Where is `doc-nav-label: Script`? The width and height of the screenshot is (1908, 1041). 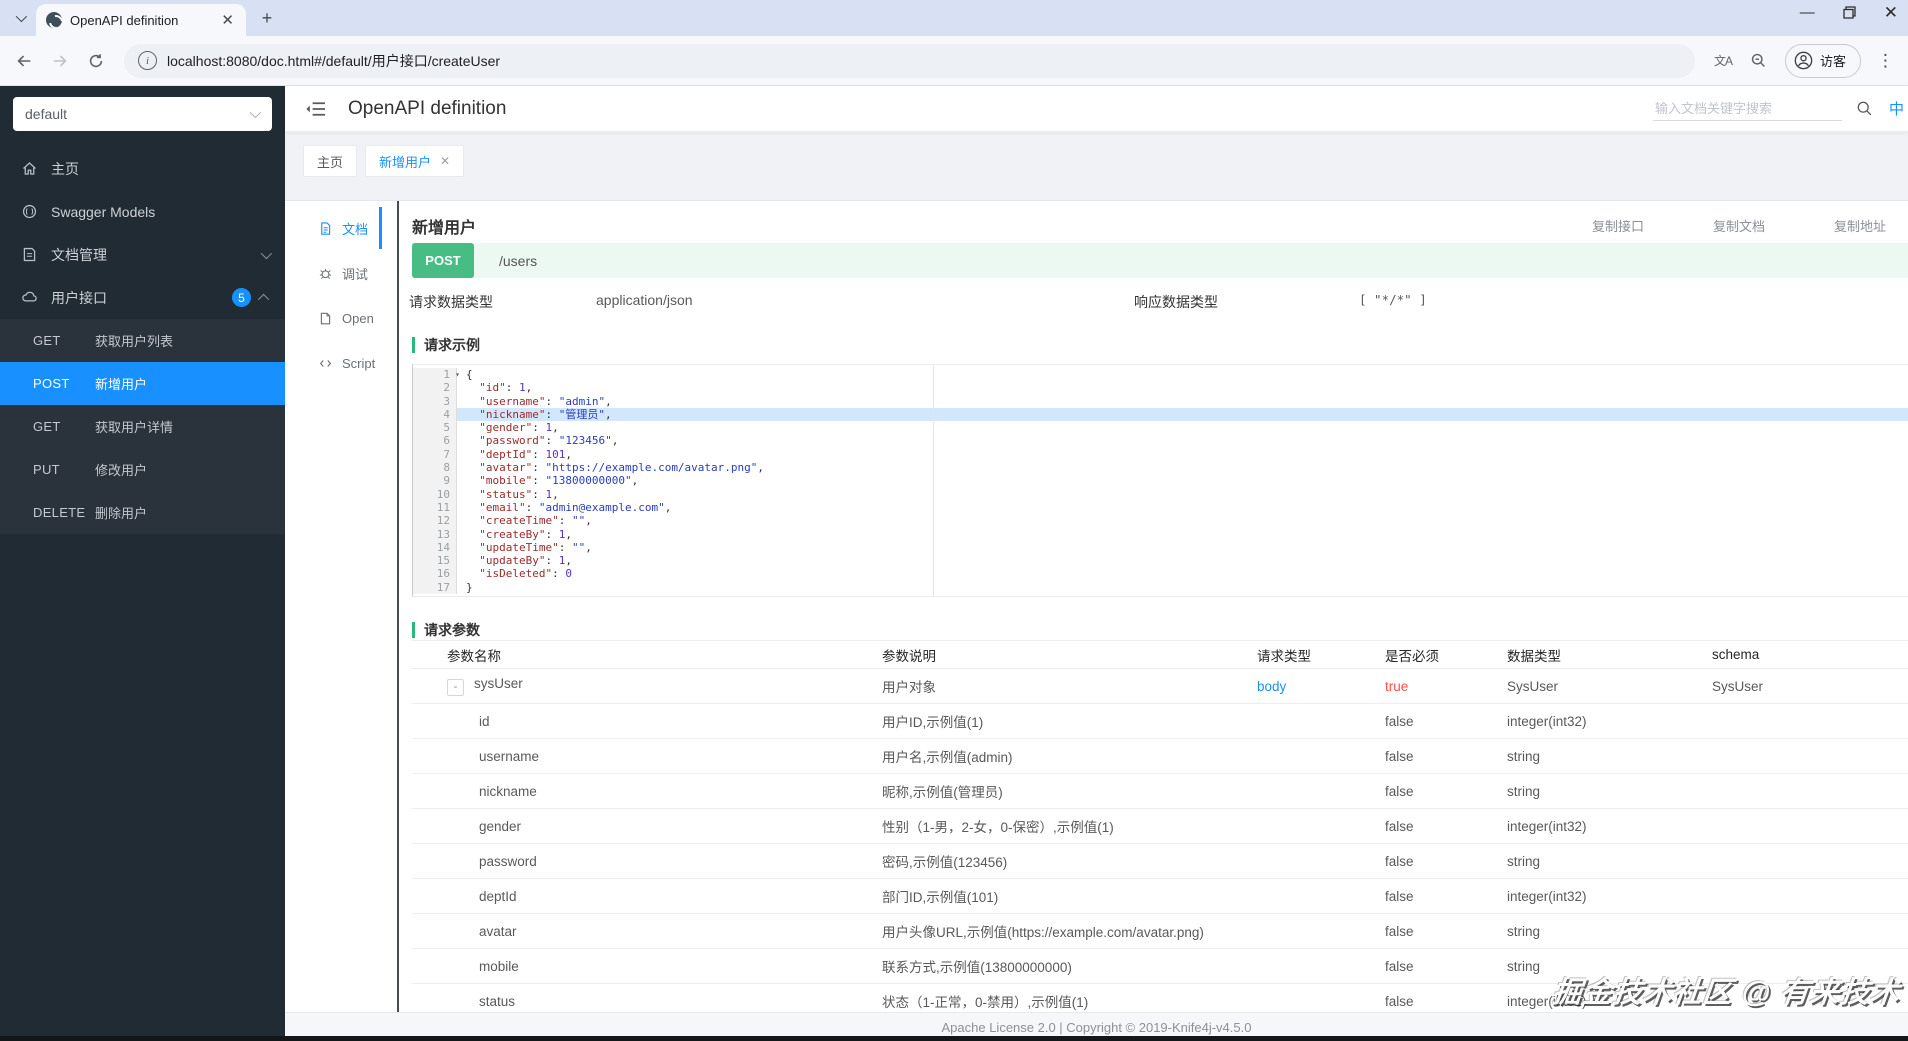
doc-nav-label: Script is located at coordinates (359, 363).